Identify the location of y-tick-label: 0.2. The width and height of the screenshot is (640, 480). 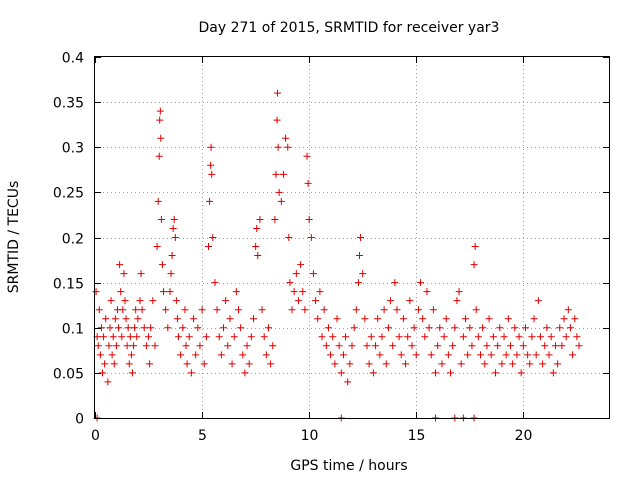
(73, 240).